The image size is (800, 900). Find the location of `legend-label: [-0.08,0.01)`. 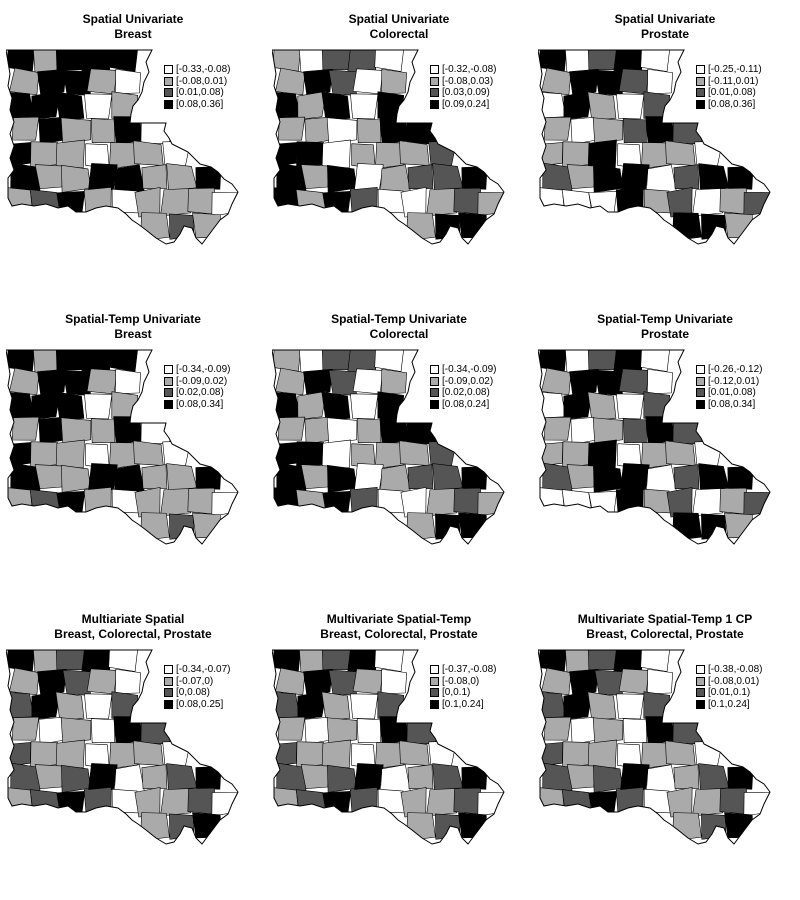

legend-label: [-0.08,0.01) is located at coordinates (734, 681).